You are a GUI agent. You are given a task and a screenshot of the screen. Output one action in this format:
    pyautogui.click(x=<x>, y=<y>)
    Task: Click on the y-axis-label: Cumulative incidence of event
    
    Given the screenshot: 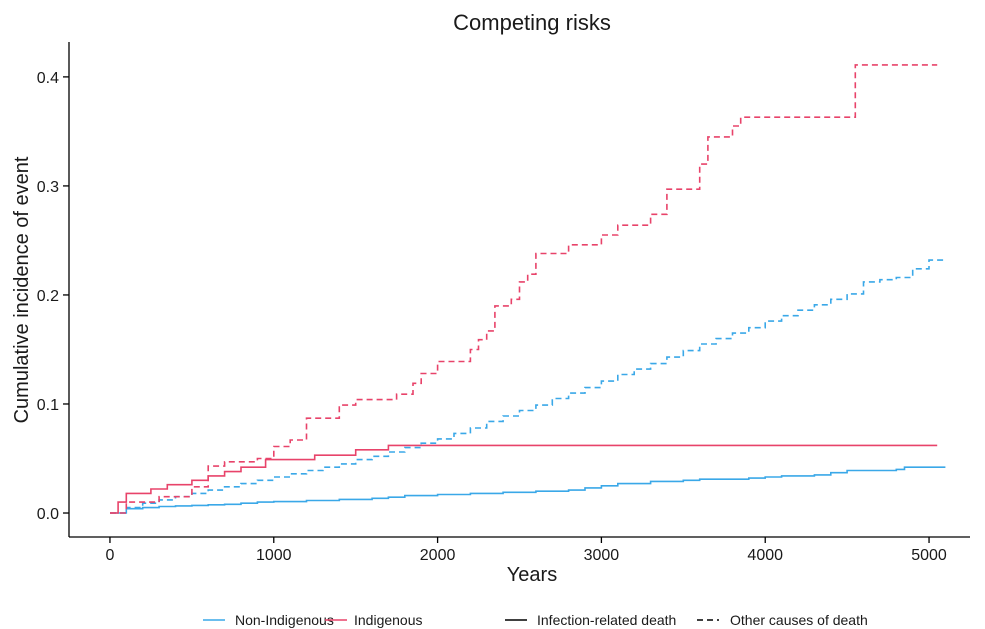 What is the action you would take?
    pyautogui.click(x=22, y=289)
    